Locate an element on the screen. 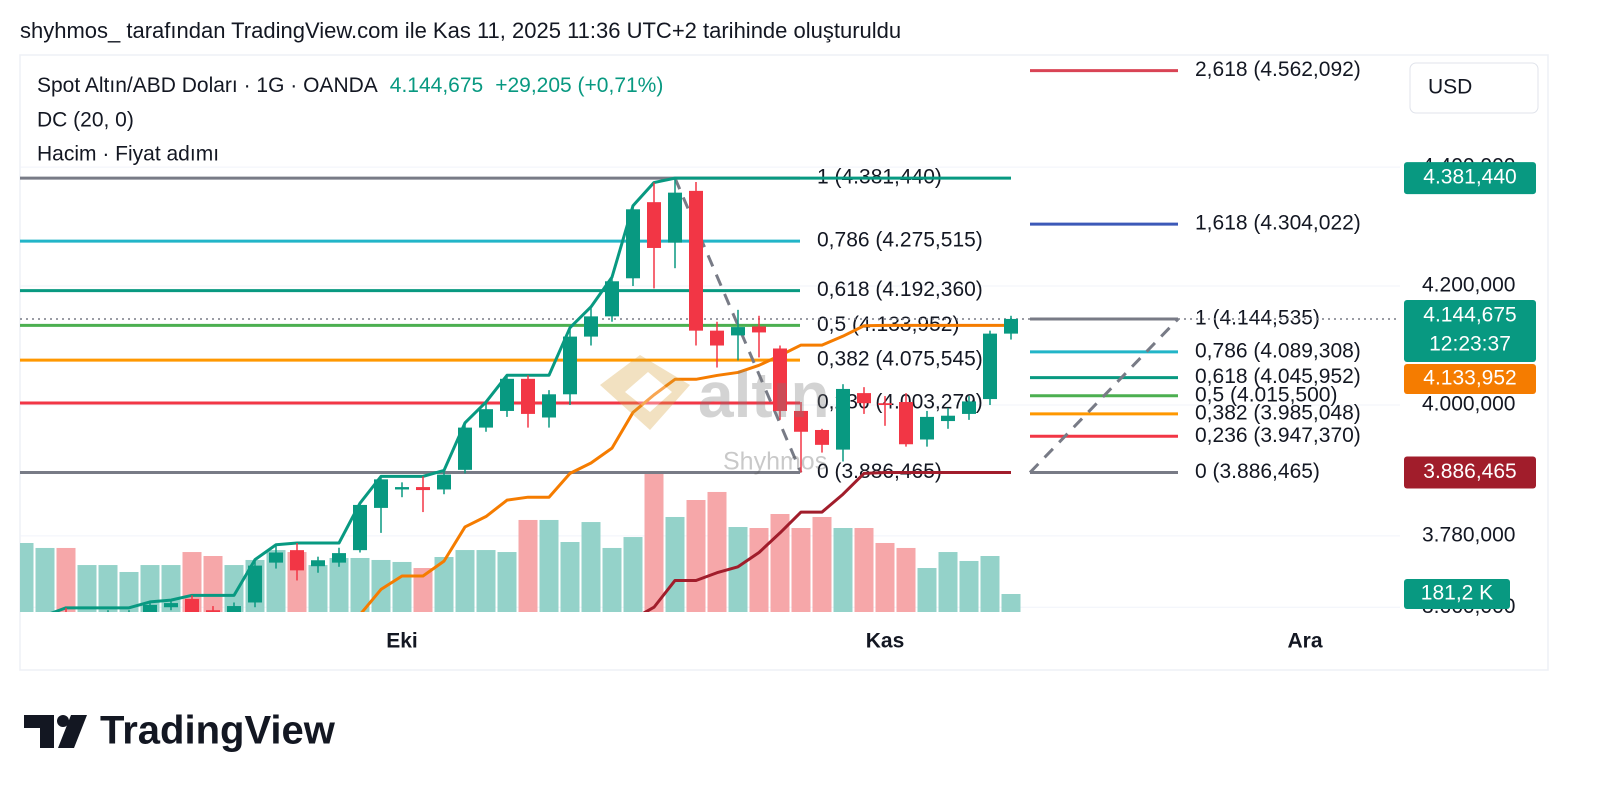 This screenshot has width=1600, height=808. y-tick-label: 4.000,000 is located at coordinates (1468, 404).